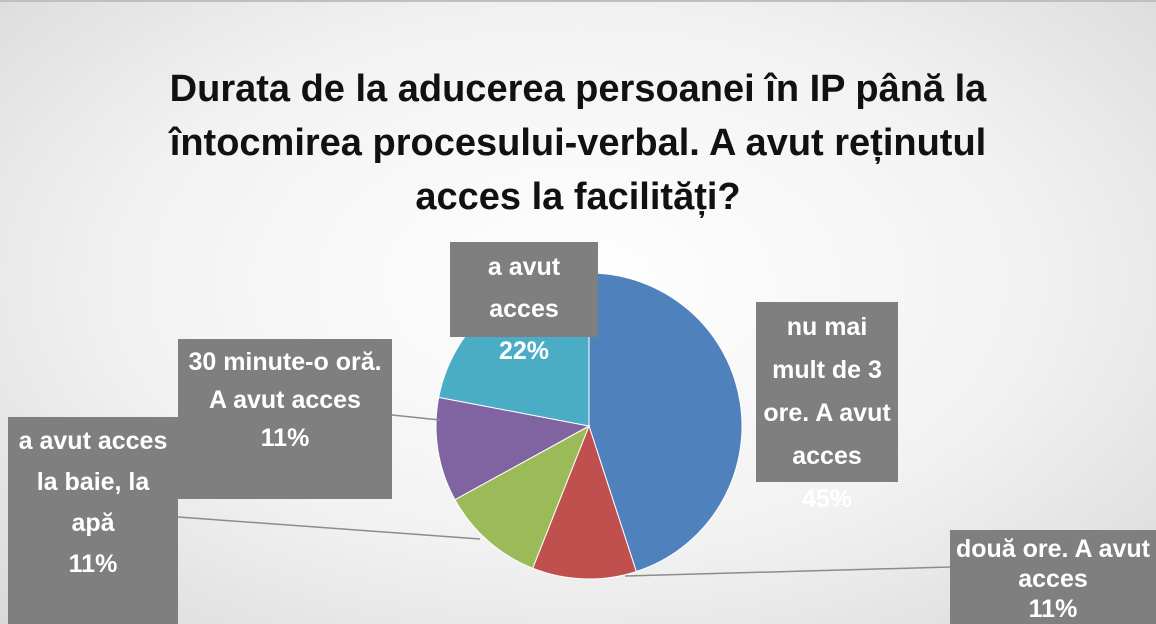 This screenshot has width=1156, height=624. Describe the element at coordinates (524, 351) in the screenshot. I see `value-label: 22%` at that location.